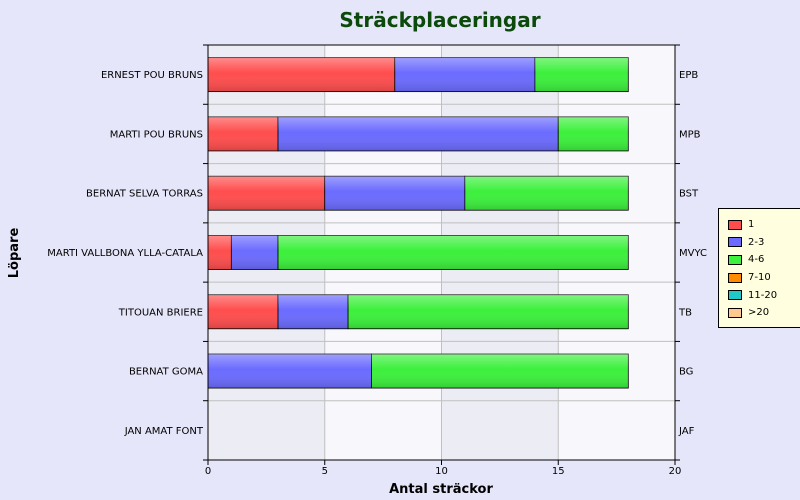 This screenshot has width=800, height=500. I want to click on category-label: BERNAT SELVA TORRAS, so click(144, 194).